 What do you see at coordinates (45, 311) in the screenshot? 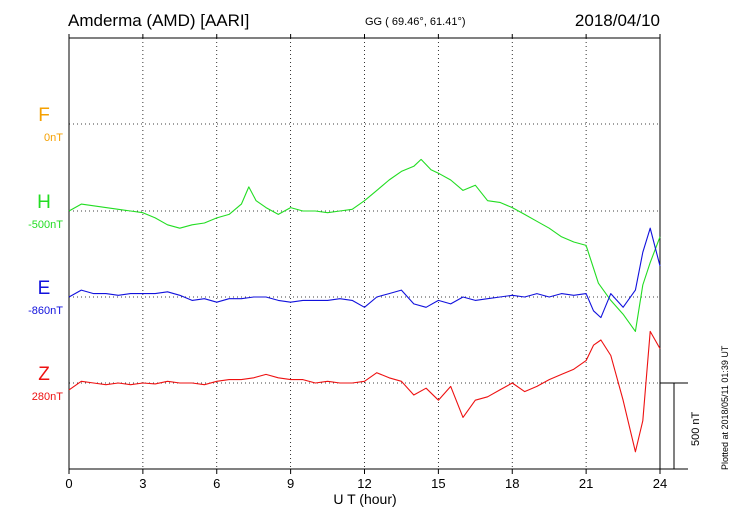
I see `series-baseline-E: -860nT` at bounding box center [45, 311].